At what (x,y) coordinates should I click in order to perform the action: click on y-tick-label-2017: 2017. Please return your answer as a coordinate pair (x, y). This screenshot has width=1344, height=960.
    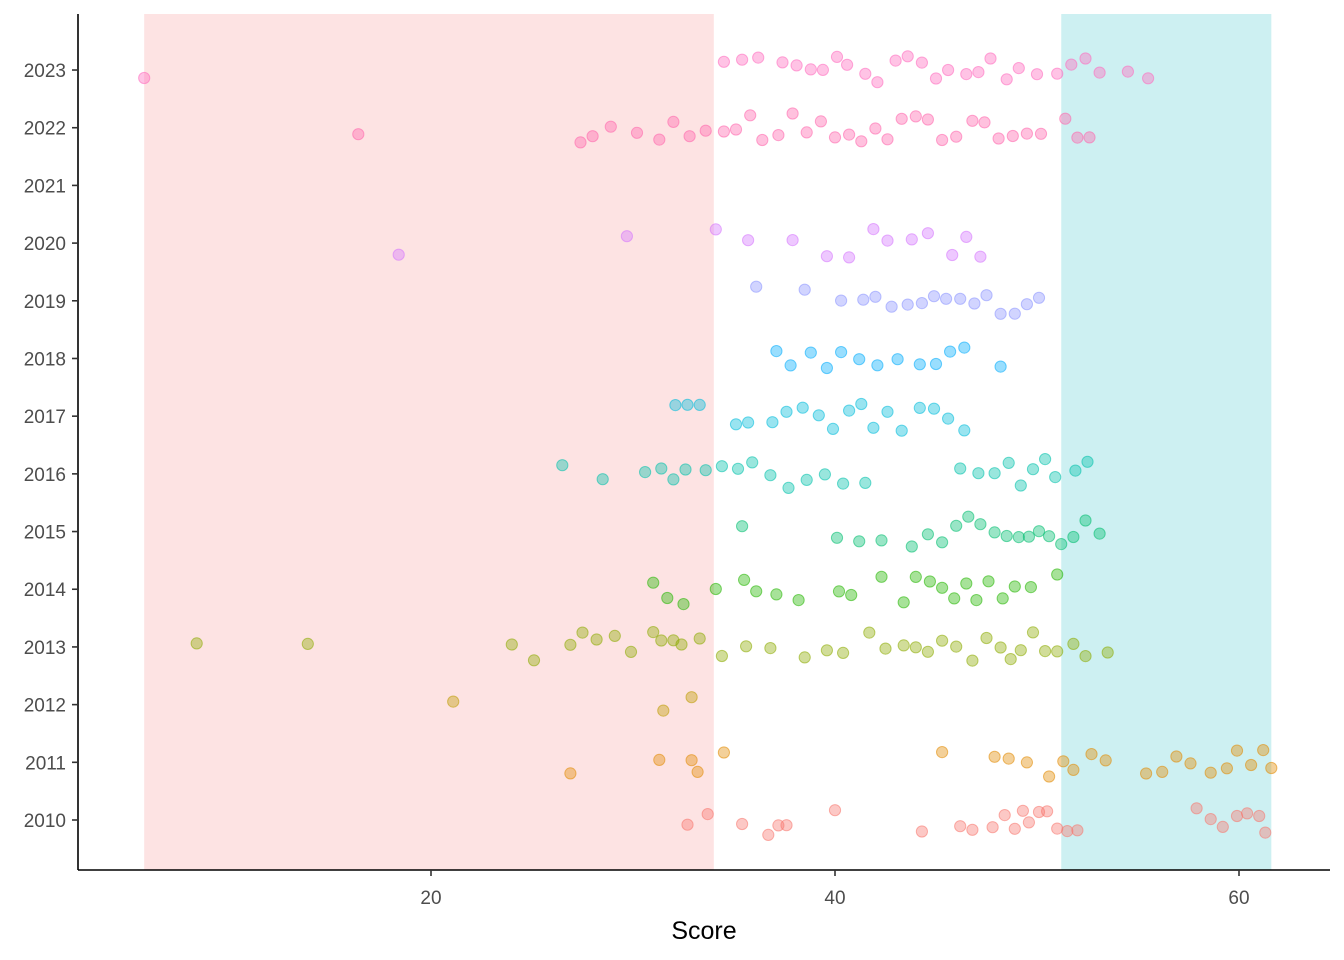
    Looking at the image, I should click on (45, 417).